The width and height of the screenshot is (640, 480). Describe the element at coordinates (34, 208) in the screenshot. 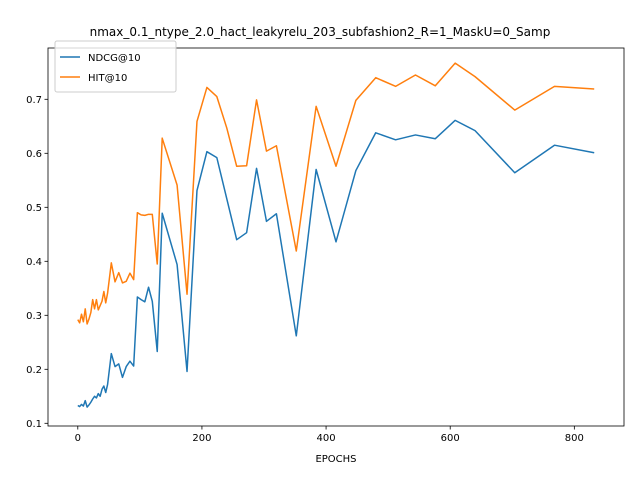

I see `y-tick-label: 0.5` at that location.